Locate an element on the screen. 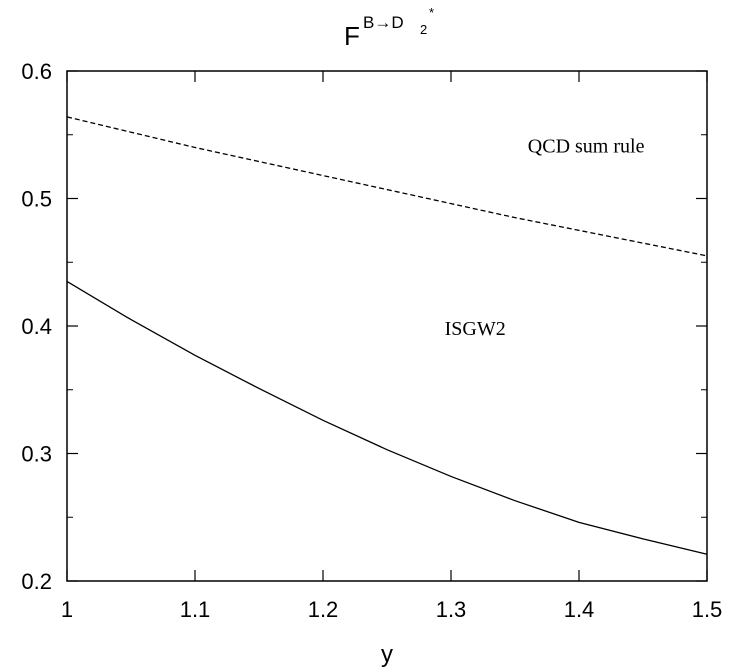 The width and height of the screenshot is (731, 671). chart-title-star: * is located at coordinates (431, 12).